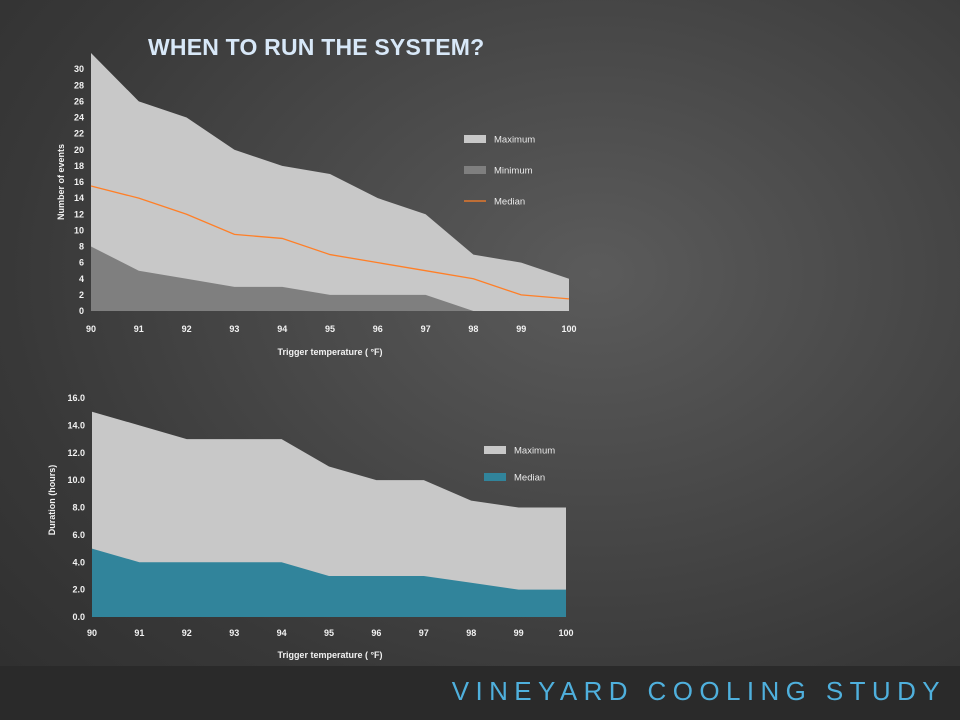  Describe the element at coordinates (76, 398) in the screenshot. I see `y-tick-label: 16.0` at that location.